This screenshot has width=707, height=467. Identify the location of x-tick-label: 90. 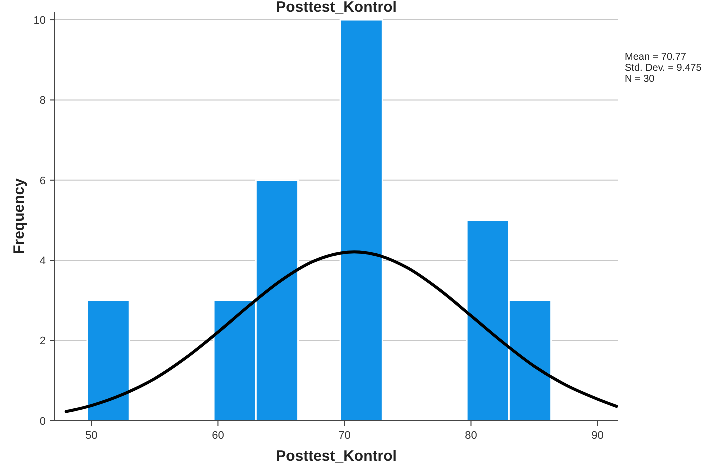
(598, 436).